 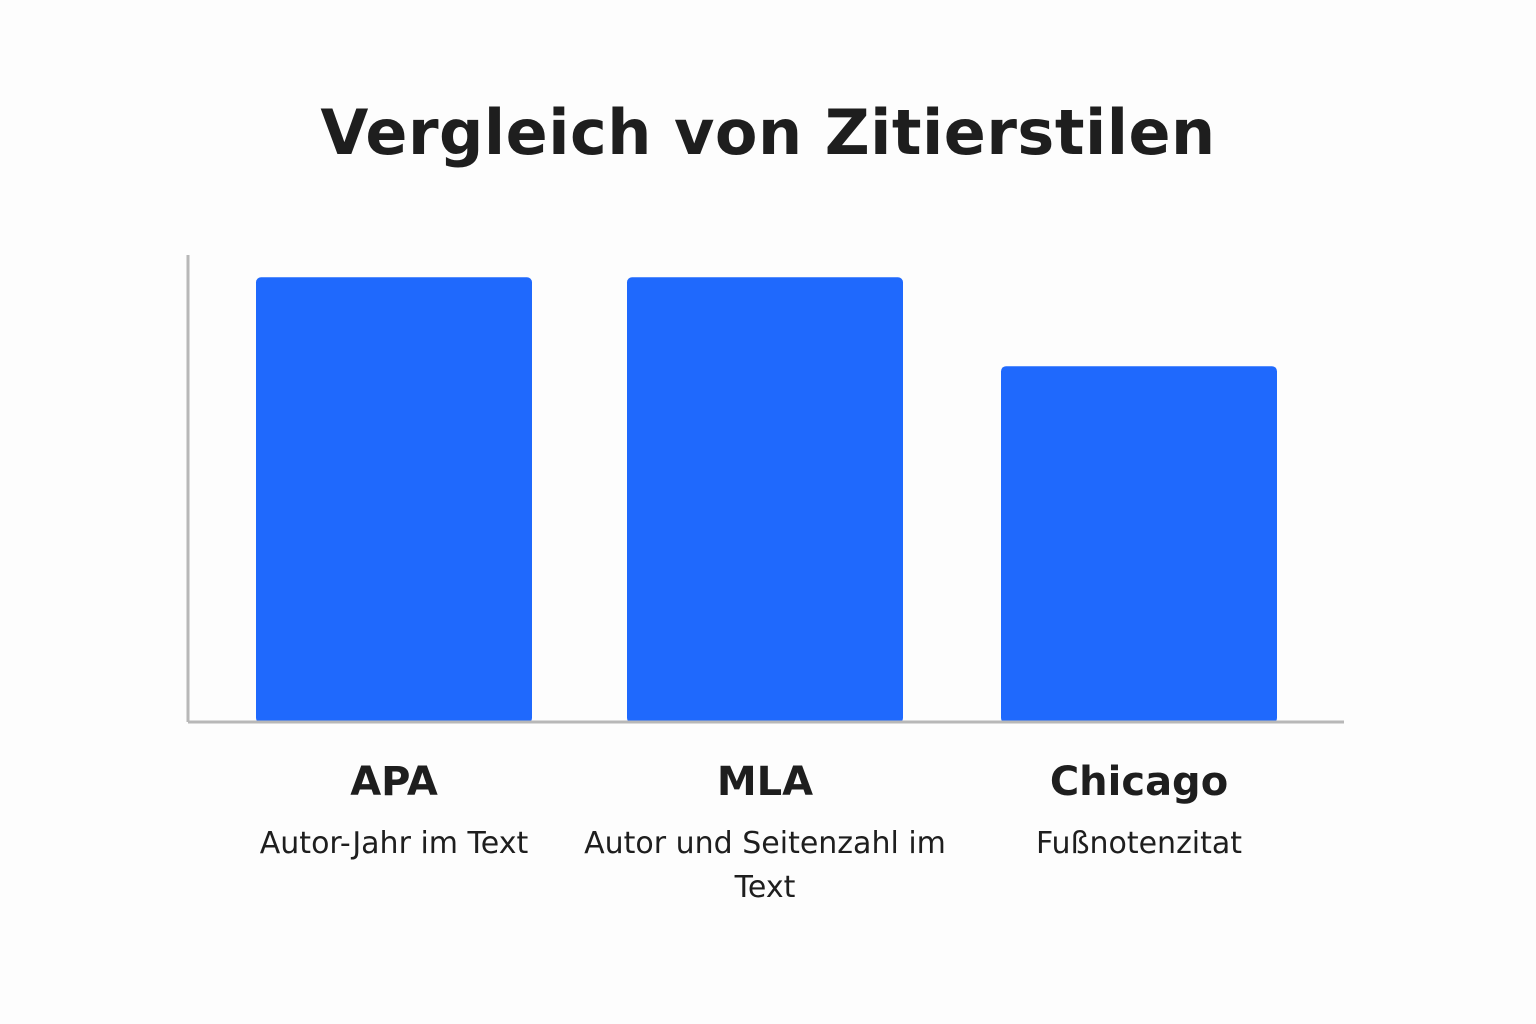 What do you see at coordinates (394, 500) in the screenshot?
I see `bar-apa` at bounding box center [394, 500].